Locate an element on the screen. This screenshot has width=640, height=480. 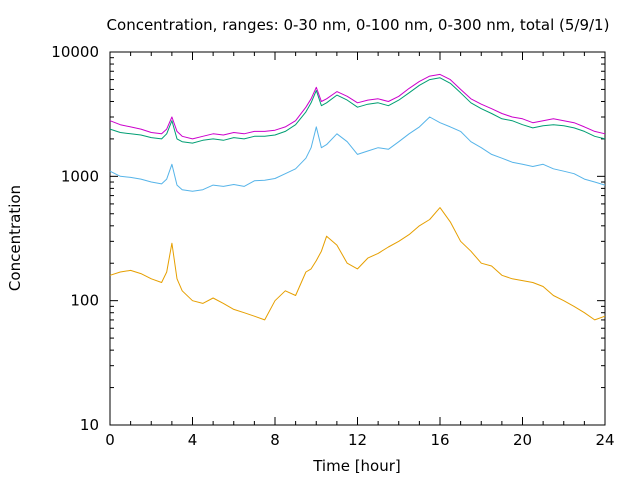
y-tick-label: 10000 is located at coordinates (75, 52).